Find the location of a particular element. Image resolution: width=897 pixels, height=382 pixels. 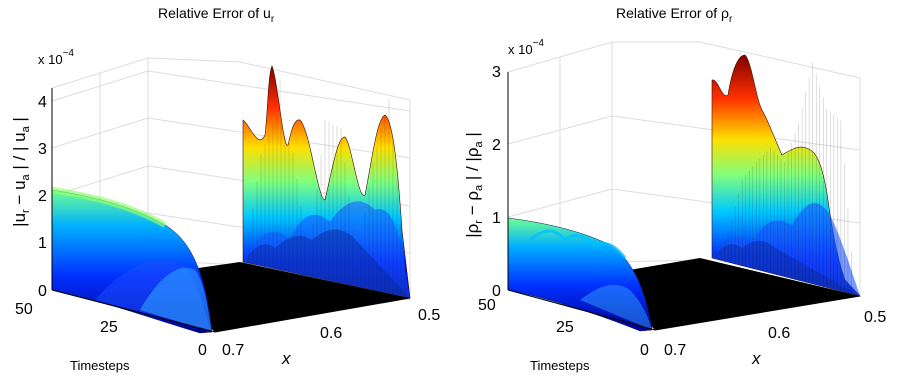

right-front-surface is located at coordinates (580, 274).